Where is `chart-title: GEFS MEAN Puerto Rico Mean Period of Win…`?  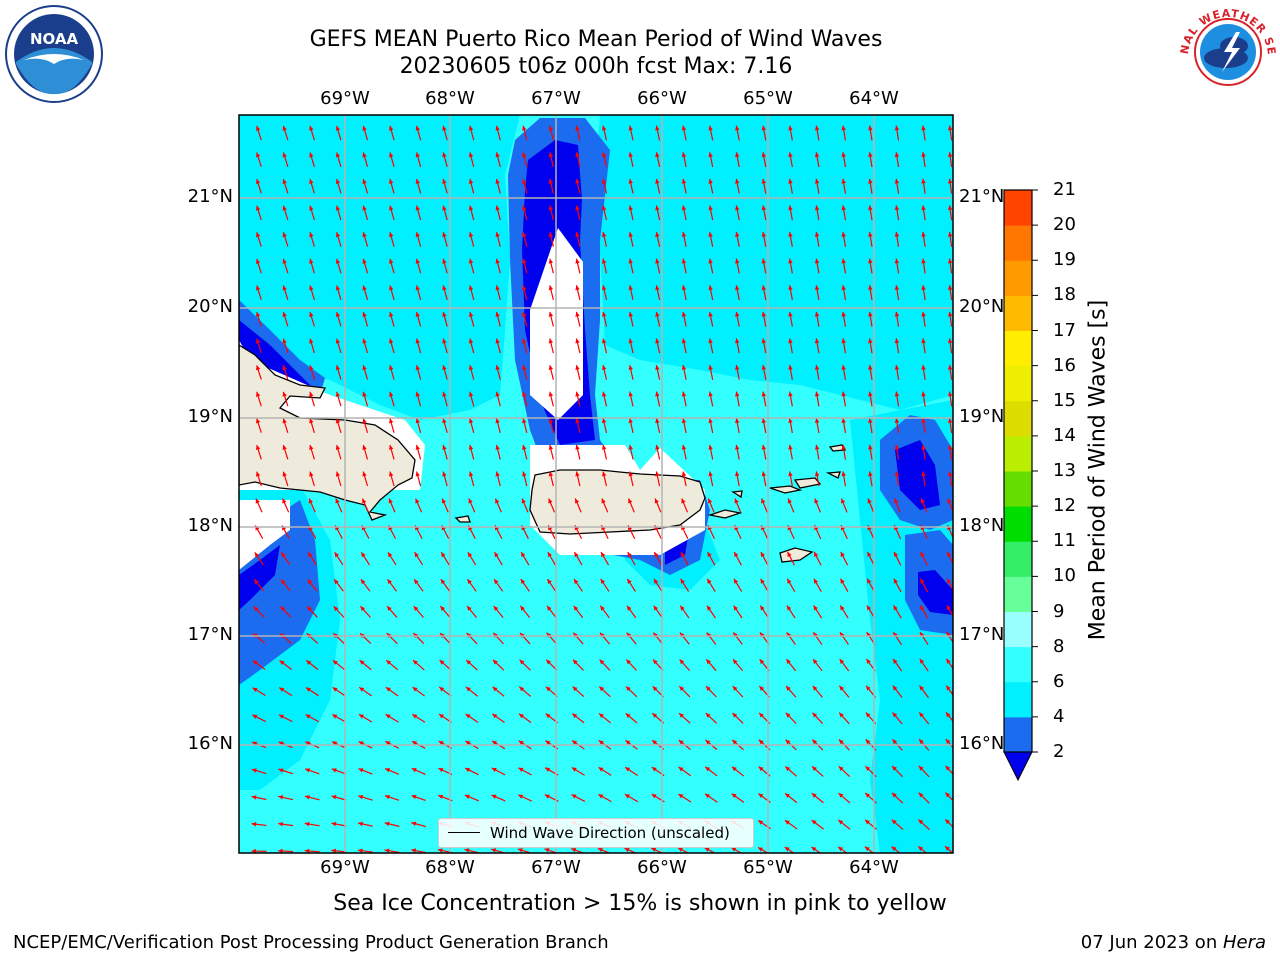
chart-title: GEFS MEAN Puerto Rico Mean Period of Win… is located at coordinates (596, 39).